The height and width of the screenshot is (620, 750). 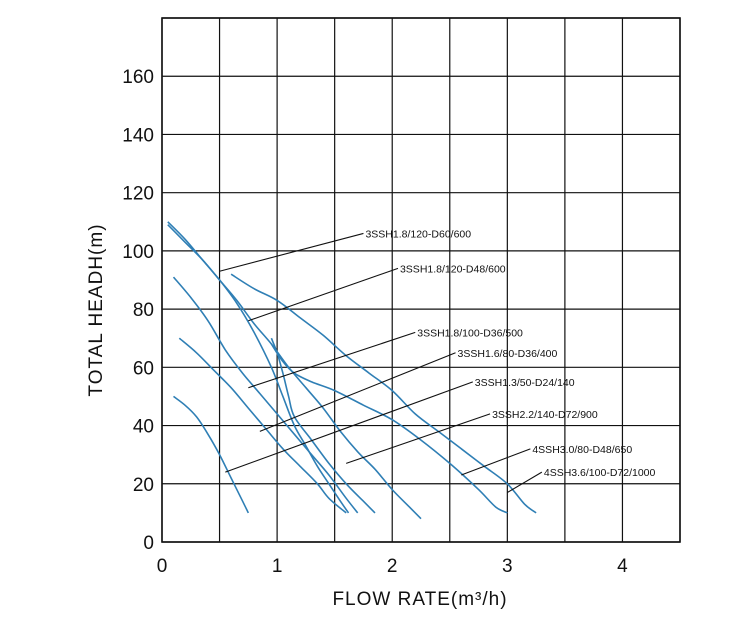 I want to click on series-label: 3SSH1.8/120-D48/600, so click(x=453, y=269).